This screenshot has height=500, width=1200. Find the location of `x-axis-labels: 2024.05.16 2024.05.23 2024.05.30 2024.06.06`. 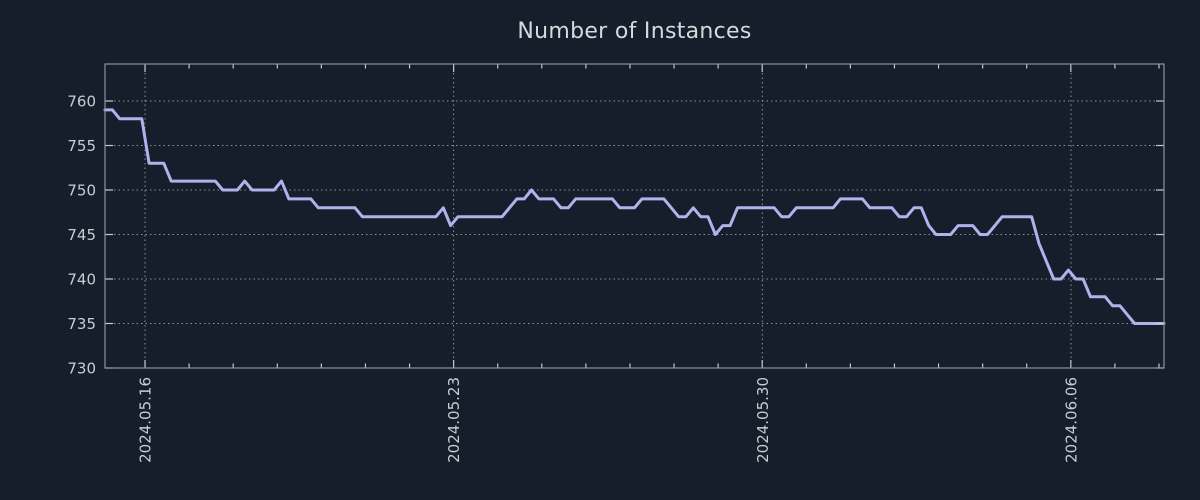

x-axis-labels: 2024.05.16 2024.05.23 2024.05.30 2024.06.06 is located at coordinates (609, 420).